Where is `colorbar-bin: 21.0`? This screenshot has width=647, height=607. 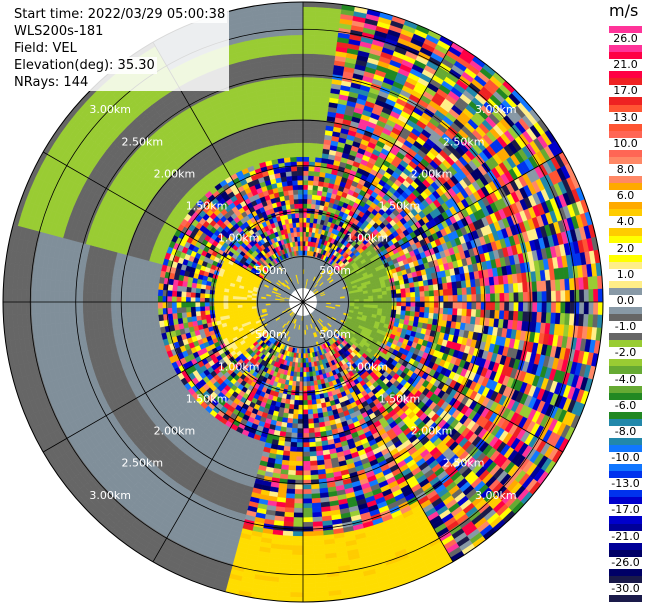 colorbar-bin: 21.0 is located at coordinates (625, 65).